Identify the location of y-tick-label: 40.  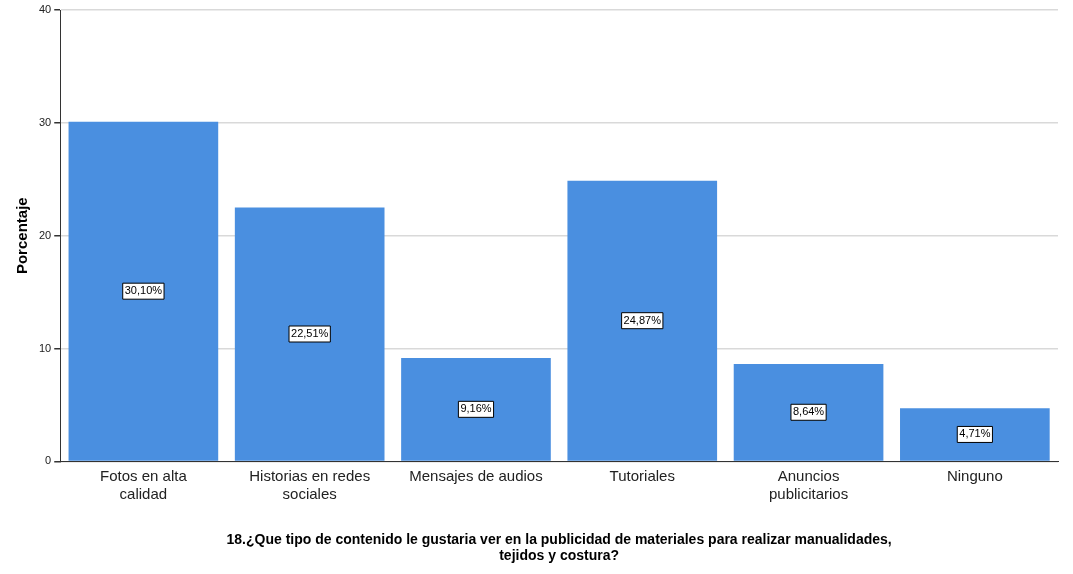
(45, 9).